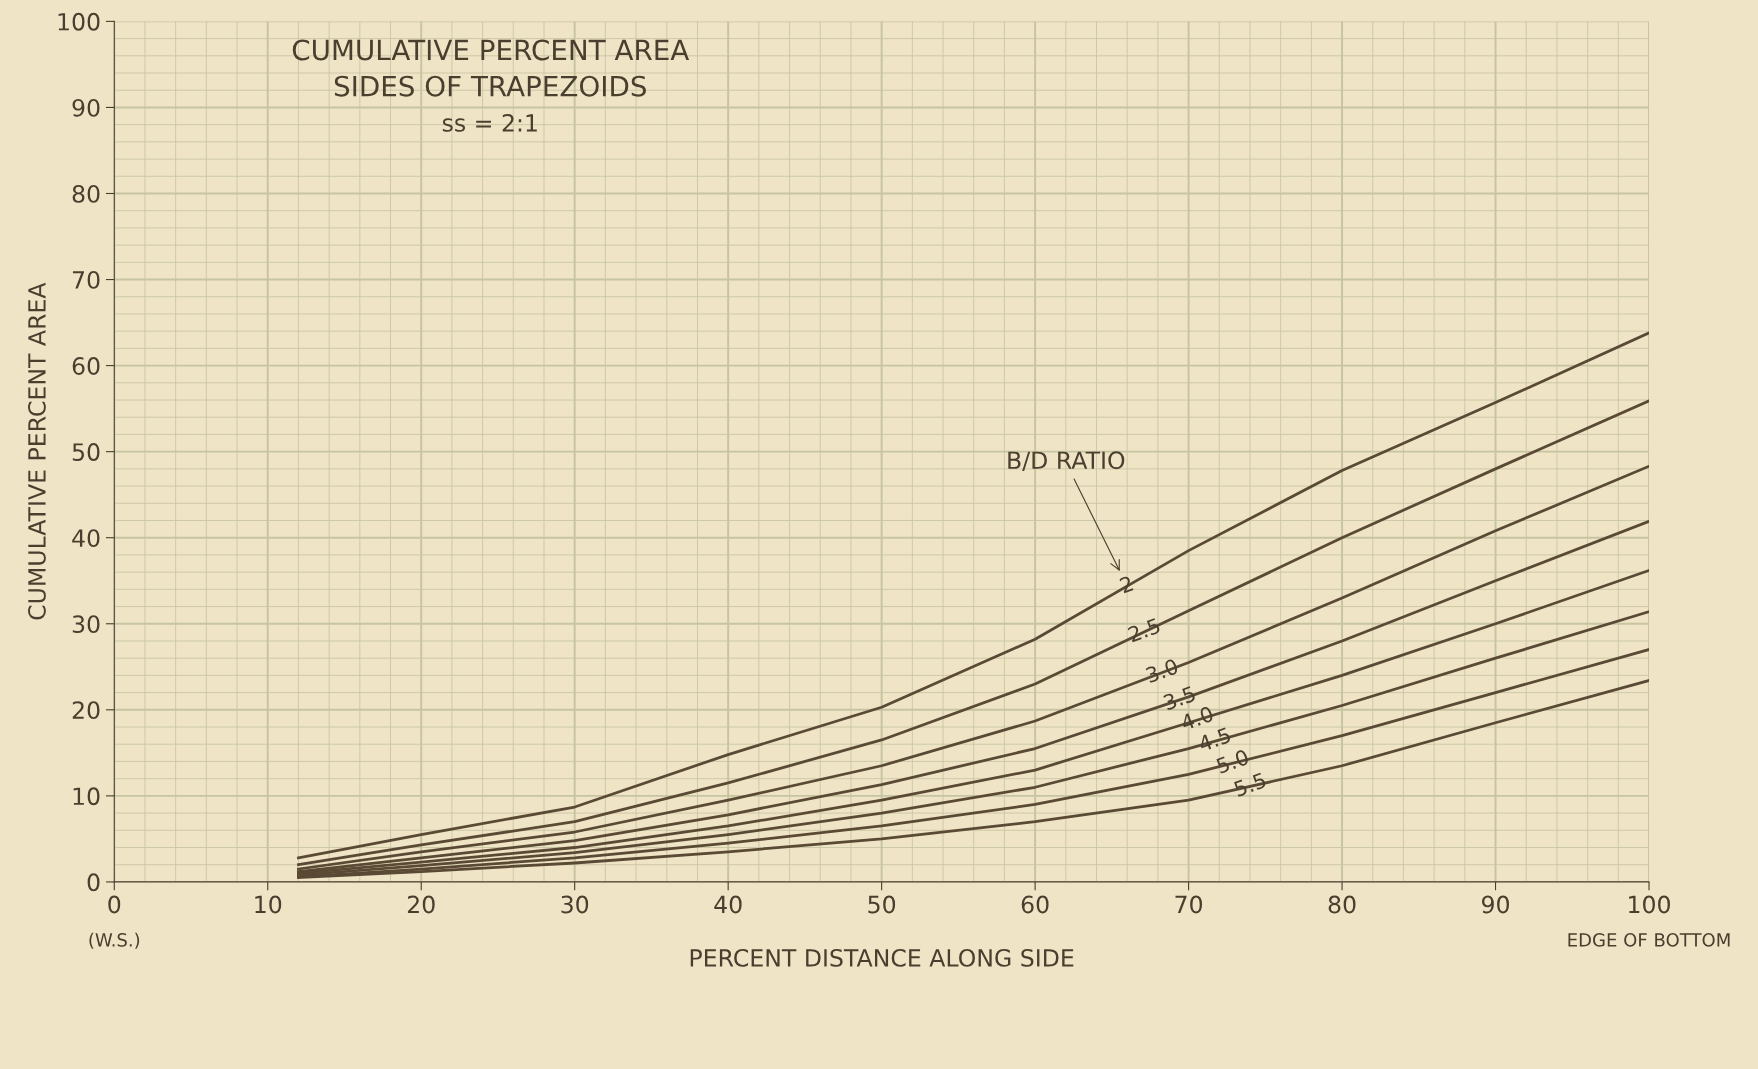 This screenshot has width=1758, height=1069. Describe the element at coordinates (114, 940) in the screenshot. I see `text: (W.S.)` at that location.